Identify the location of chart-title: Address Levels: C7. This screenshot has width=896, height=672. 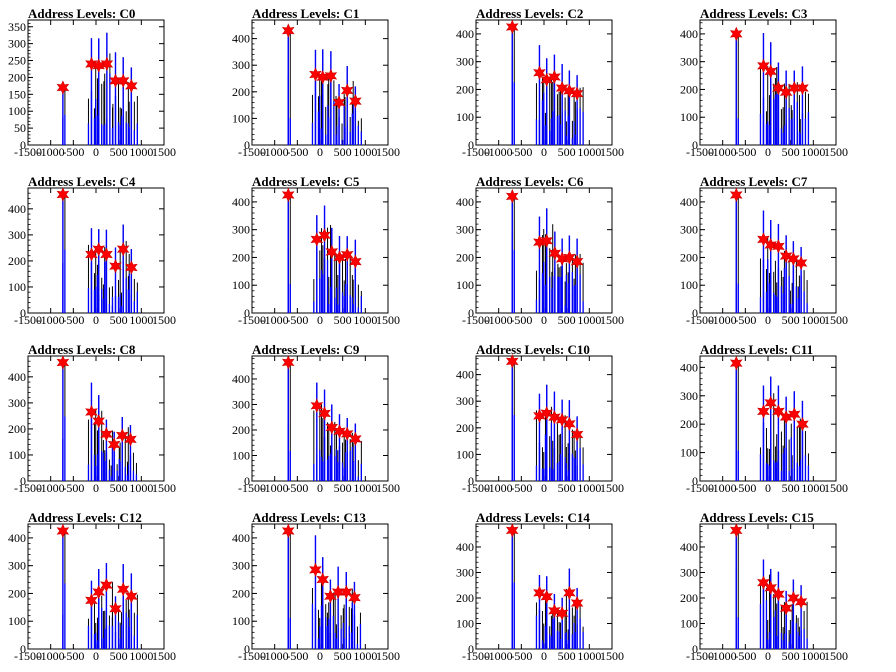
(754, 181).